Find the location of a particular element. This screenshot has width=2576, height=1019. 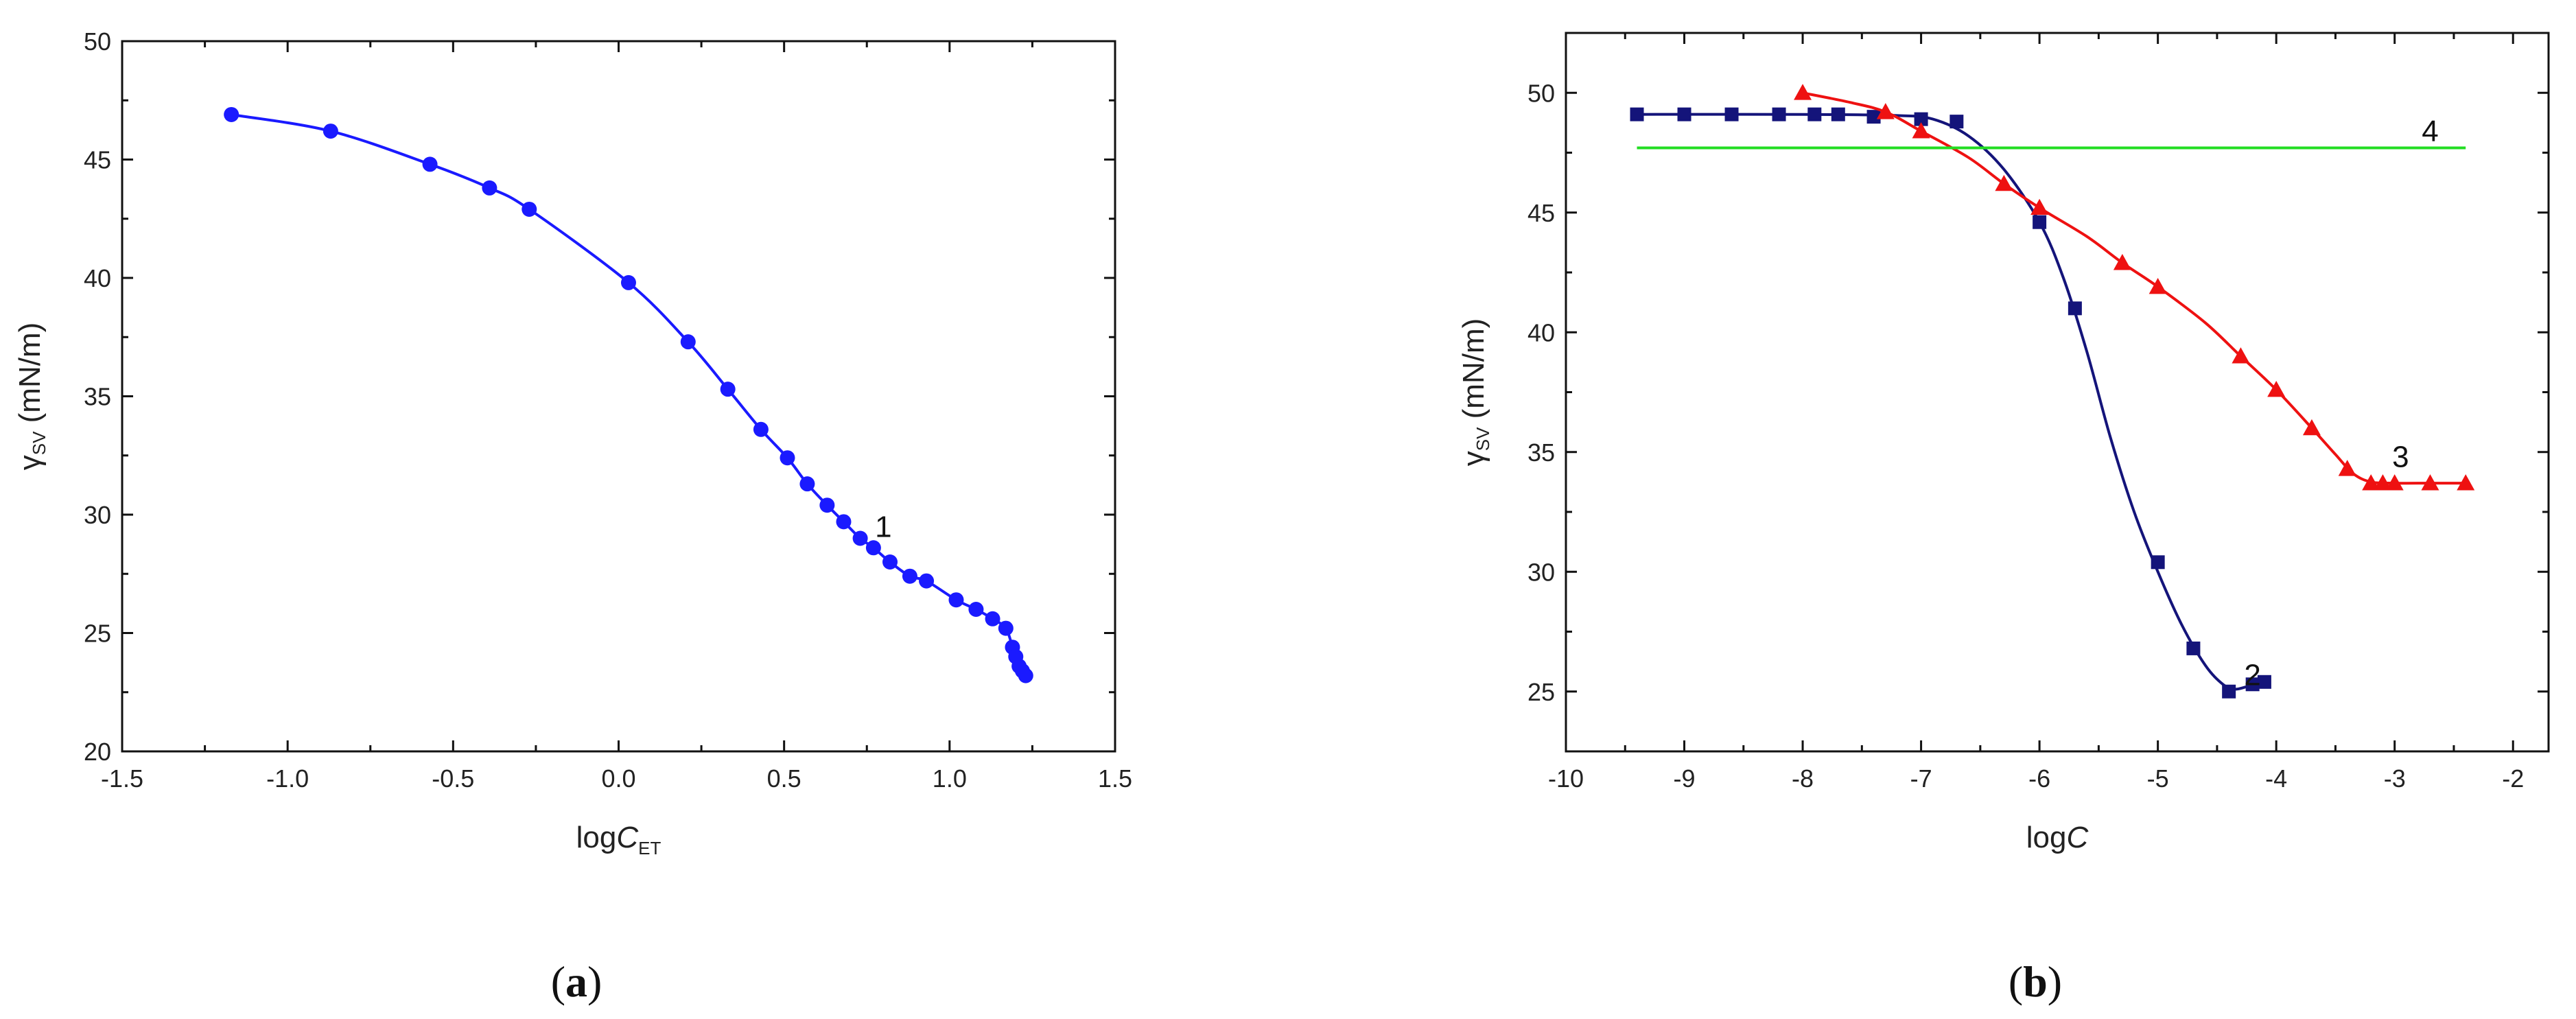

x-tick-label: -8 is located at coordinates (1803, 778).